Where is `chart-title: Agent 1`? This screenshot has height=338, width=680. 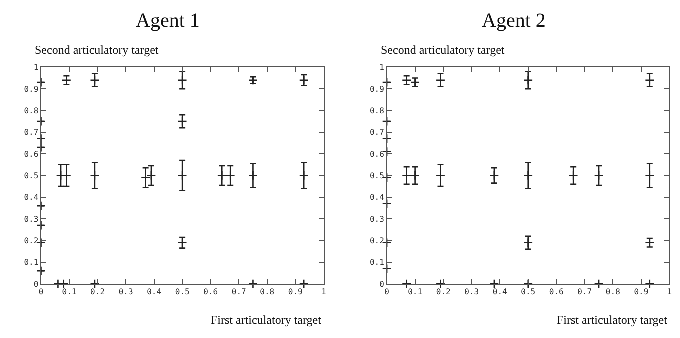
chart-title: Agent 1 is located at coordinates (168, 21).